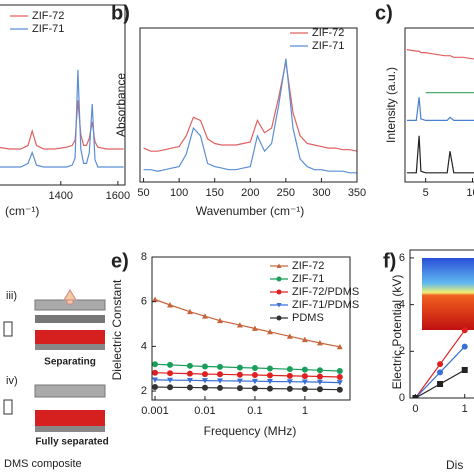 The image size is (474, 474). Describe the element at coordinates (12, 381) in the screenshot. I see `step-label: iv)` at that location.